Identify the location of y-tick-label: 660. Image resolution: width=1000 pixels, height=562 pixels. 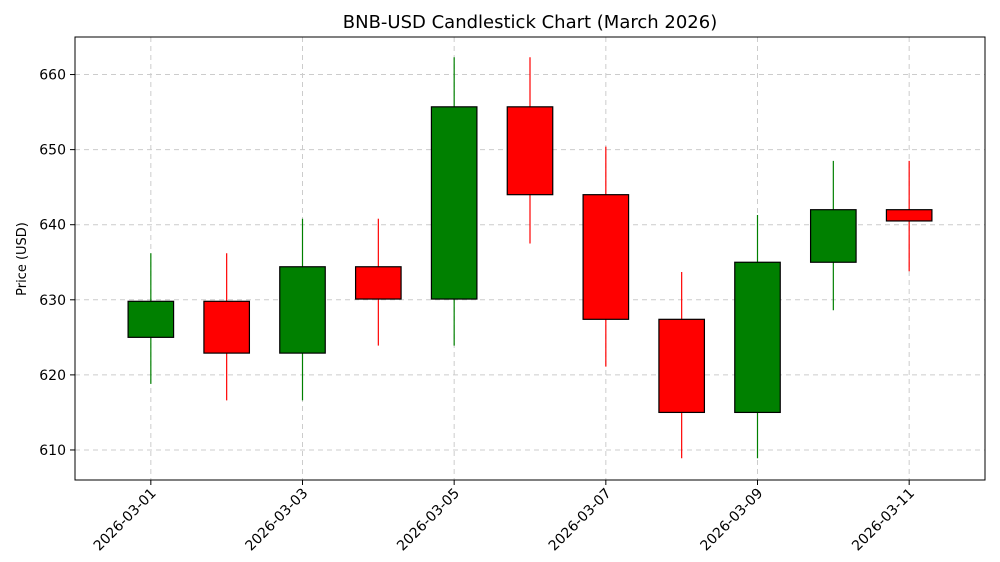
(52, 76).